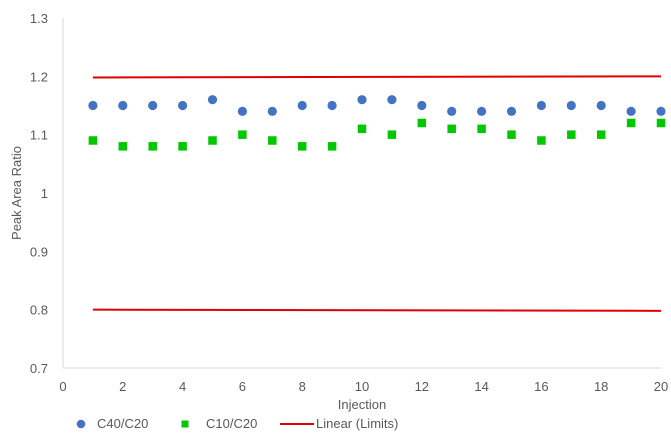  Describe the element at coordinates (242, 386) in the screenshot. I see `x-tick-label: 6` at that location.